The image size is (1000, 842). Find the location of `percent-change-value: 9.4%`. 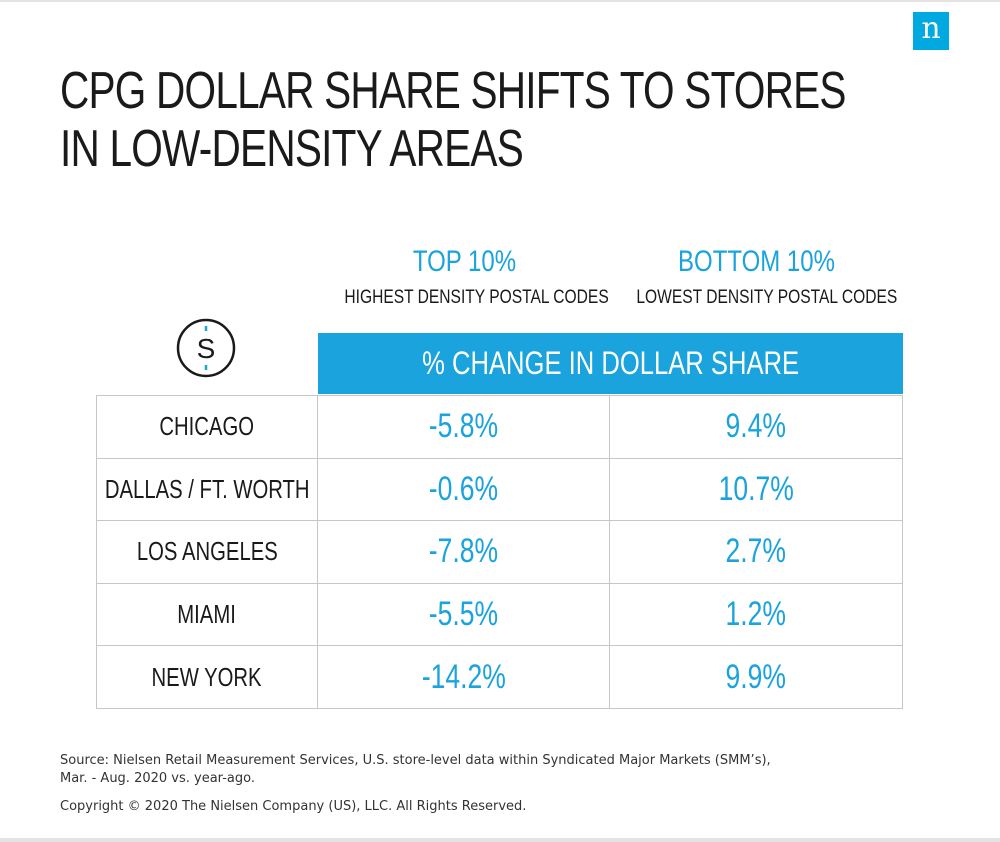

percent-change-value: 9.4% is located at coordinates (756, 426).